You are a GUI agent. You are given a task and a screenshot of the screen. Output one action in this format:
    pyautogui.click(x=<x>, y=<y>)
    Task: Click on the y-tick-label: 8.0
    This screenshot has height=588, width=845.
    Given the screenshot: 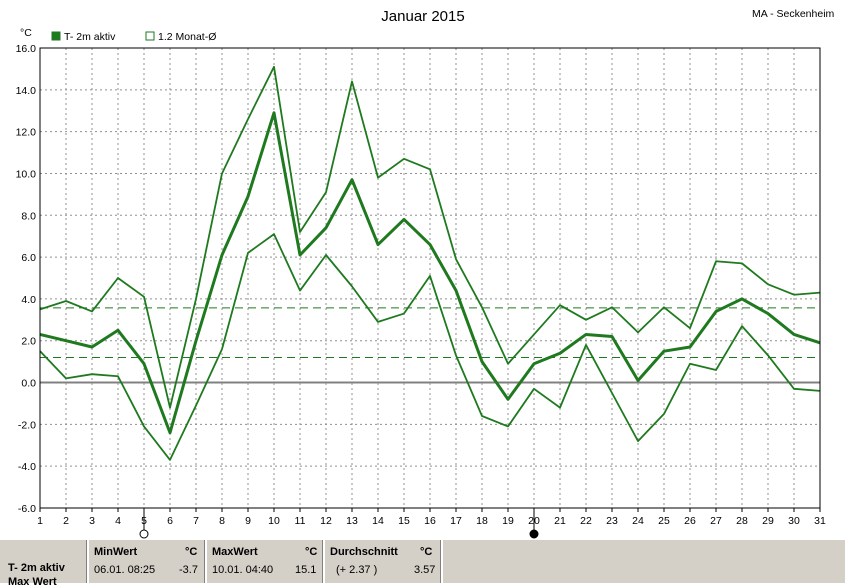 What is the action you would take?
    pyautogui.click(x=28, y=216)
    